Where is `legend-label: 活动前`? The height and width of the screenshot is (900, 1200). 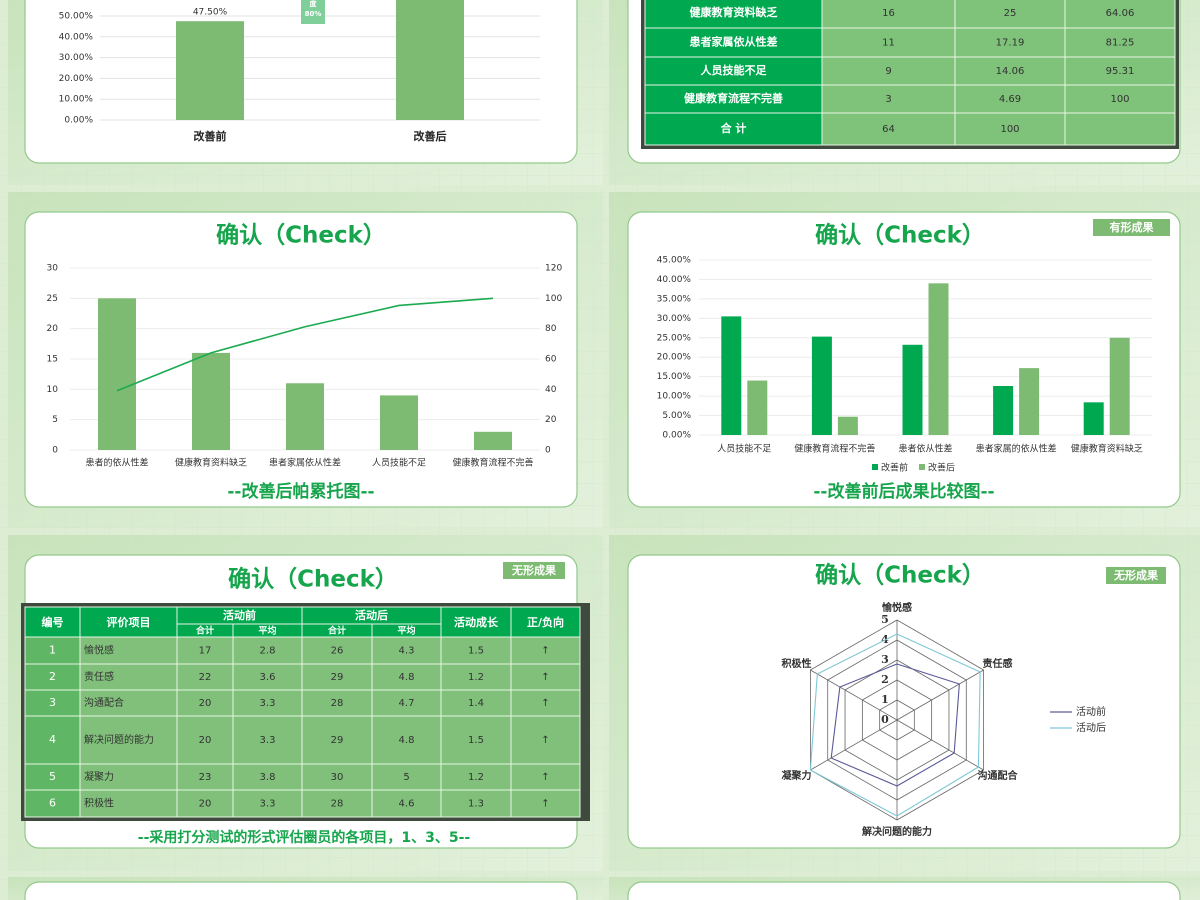
legend-label: 活动前 is located at coordinates (1091, 711).